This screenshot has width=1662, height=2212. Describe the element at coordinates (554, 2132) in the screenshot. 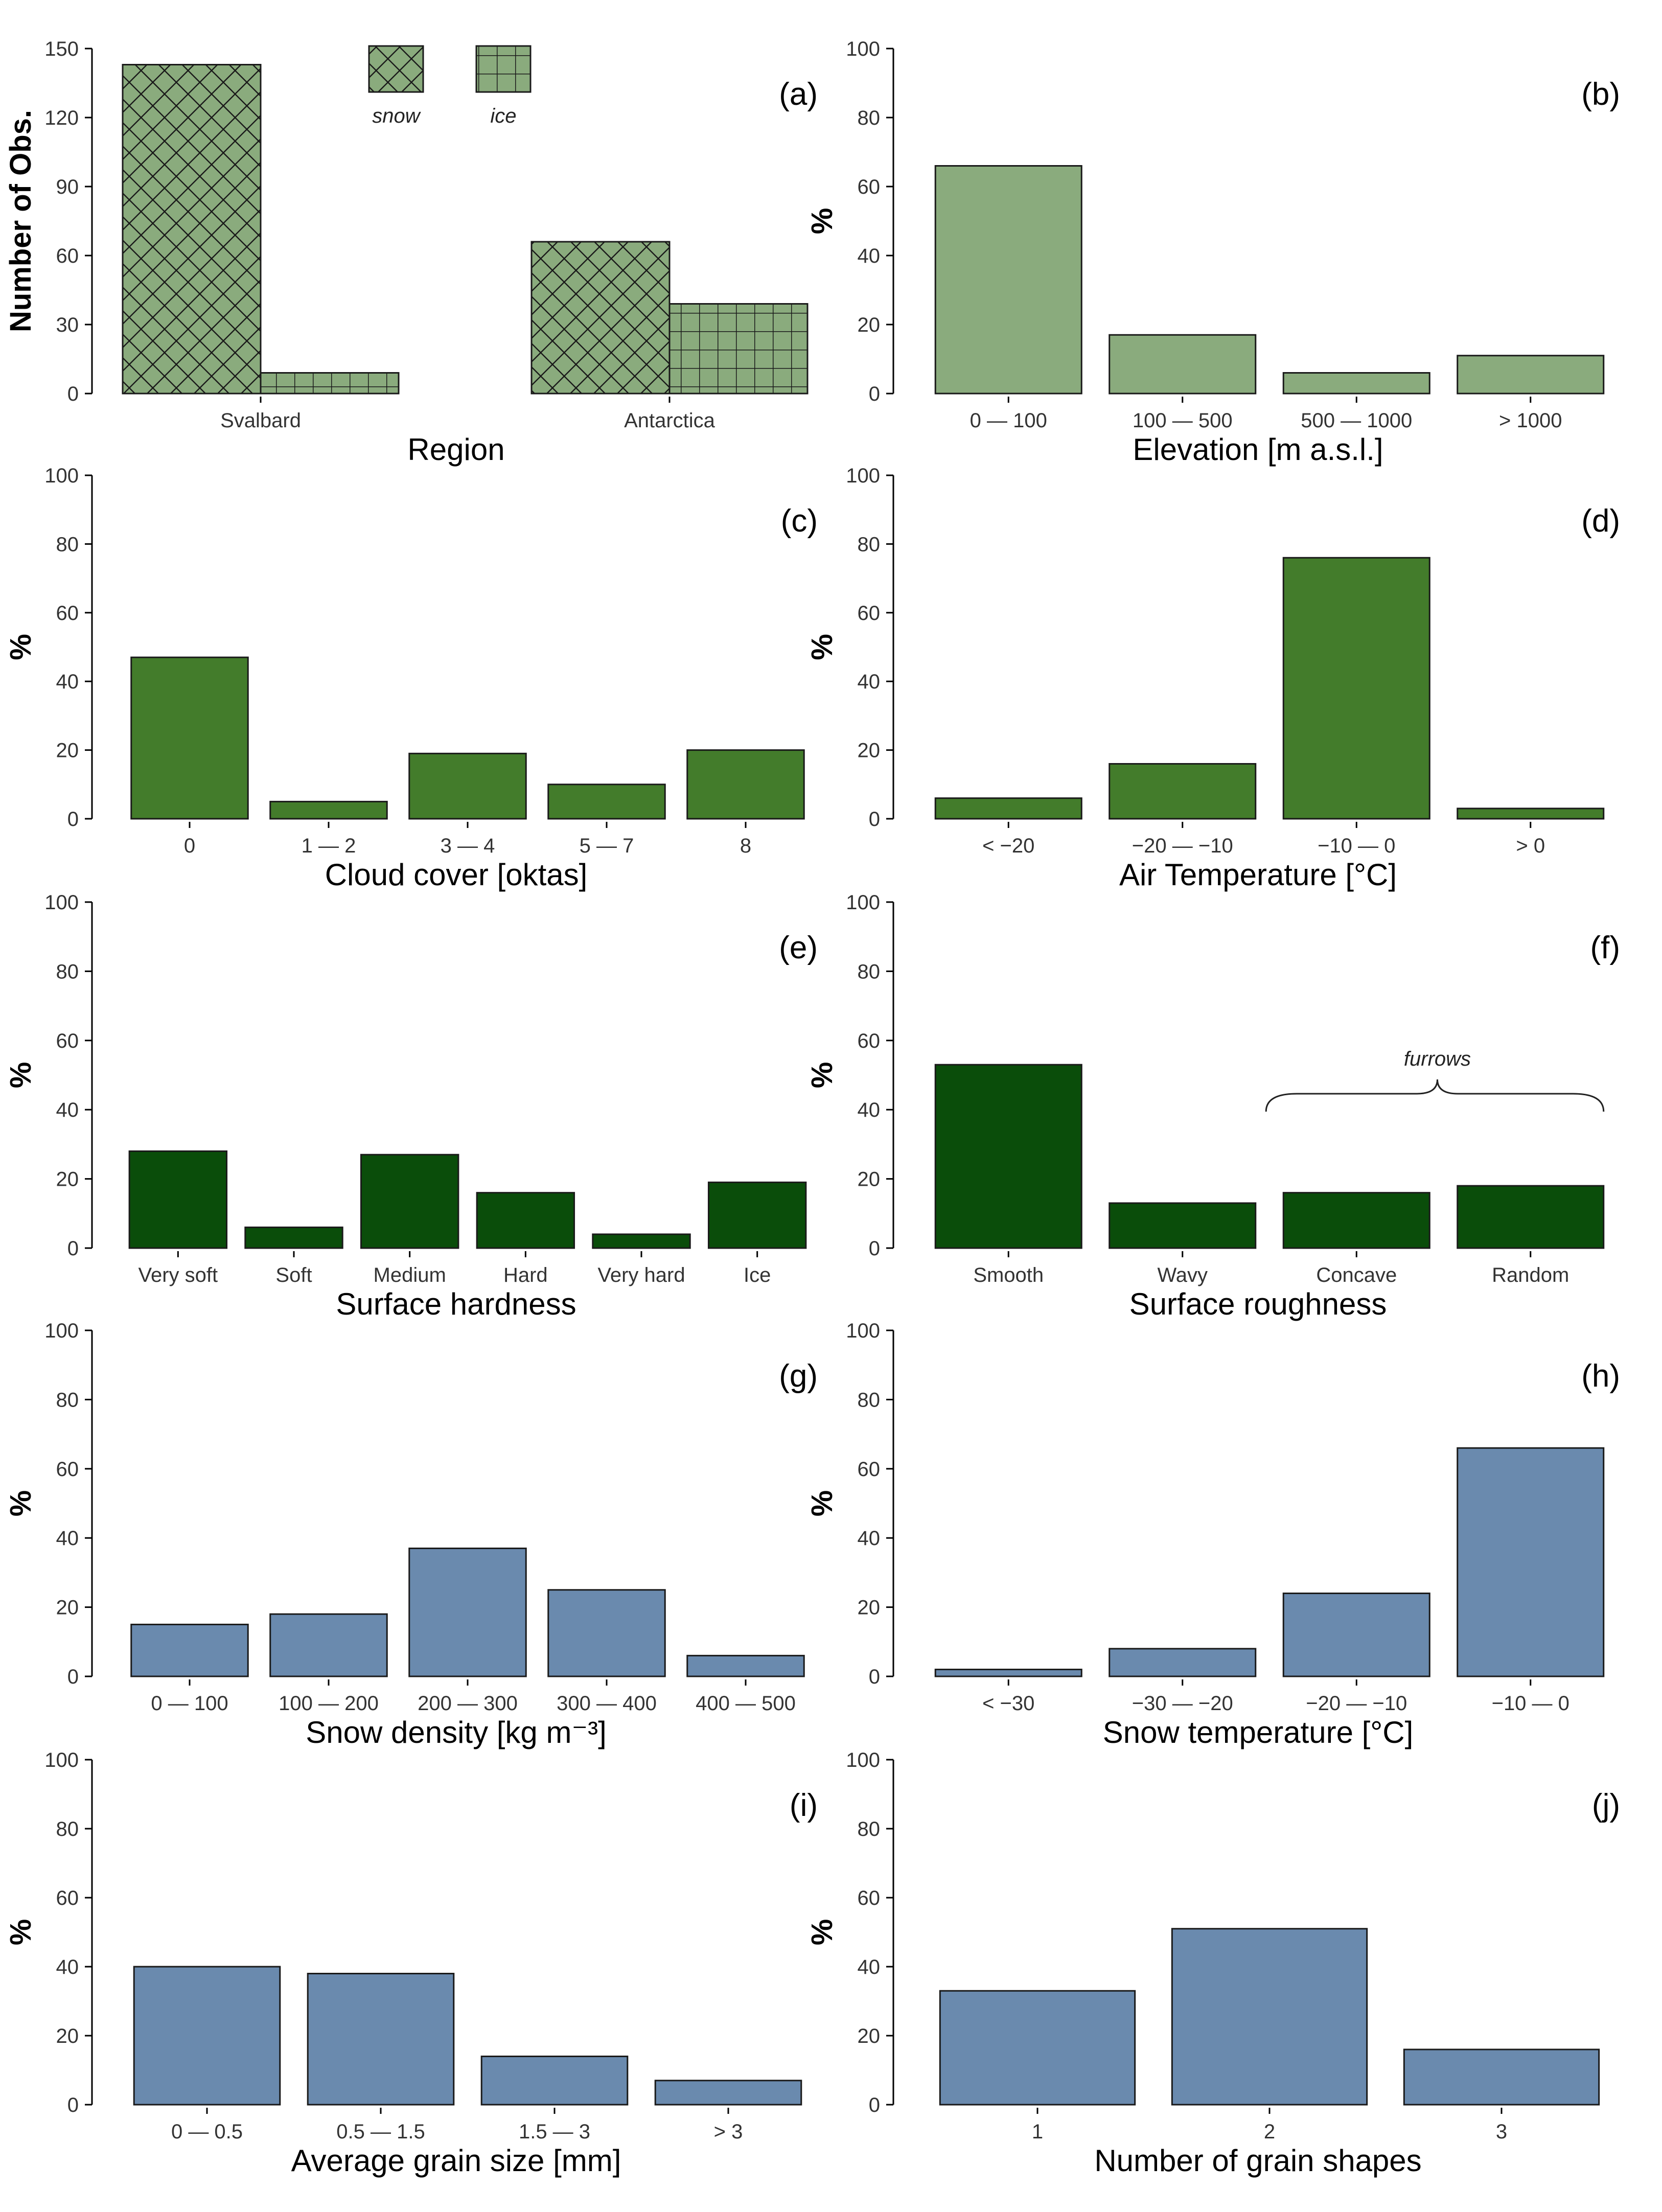

I see `x-tick-label-i-2: 1.5 — 3` at that location.